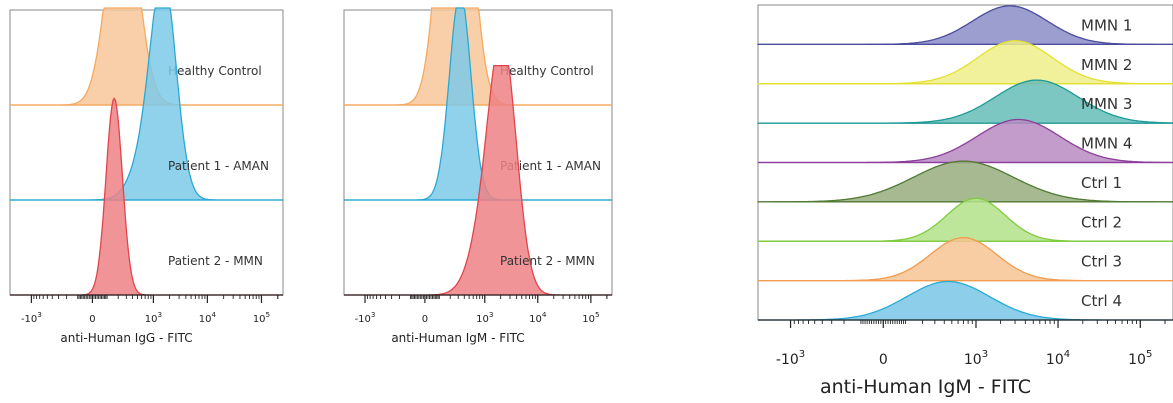 This screenshot has height=403, width=1173. Describe the element at coordinates (126, 338) in the screenshot. I see `x-axis-title: anti-Human IgG - FITC` at that location.